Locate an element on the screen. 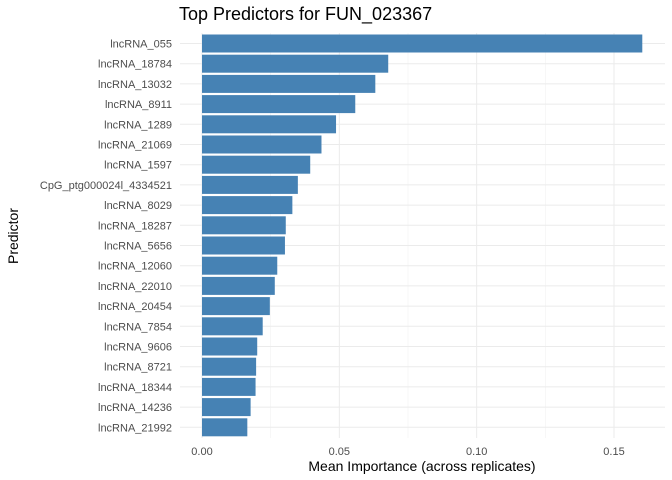  x-tick-label: 0.15 is located at coordinates (613, 452).